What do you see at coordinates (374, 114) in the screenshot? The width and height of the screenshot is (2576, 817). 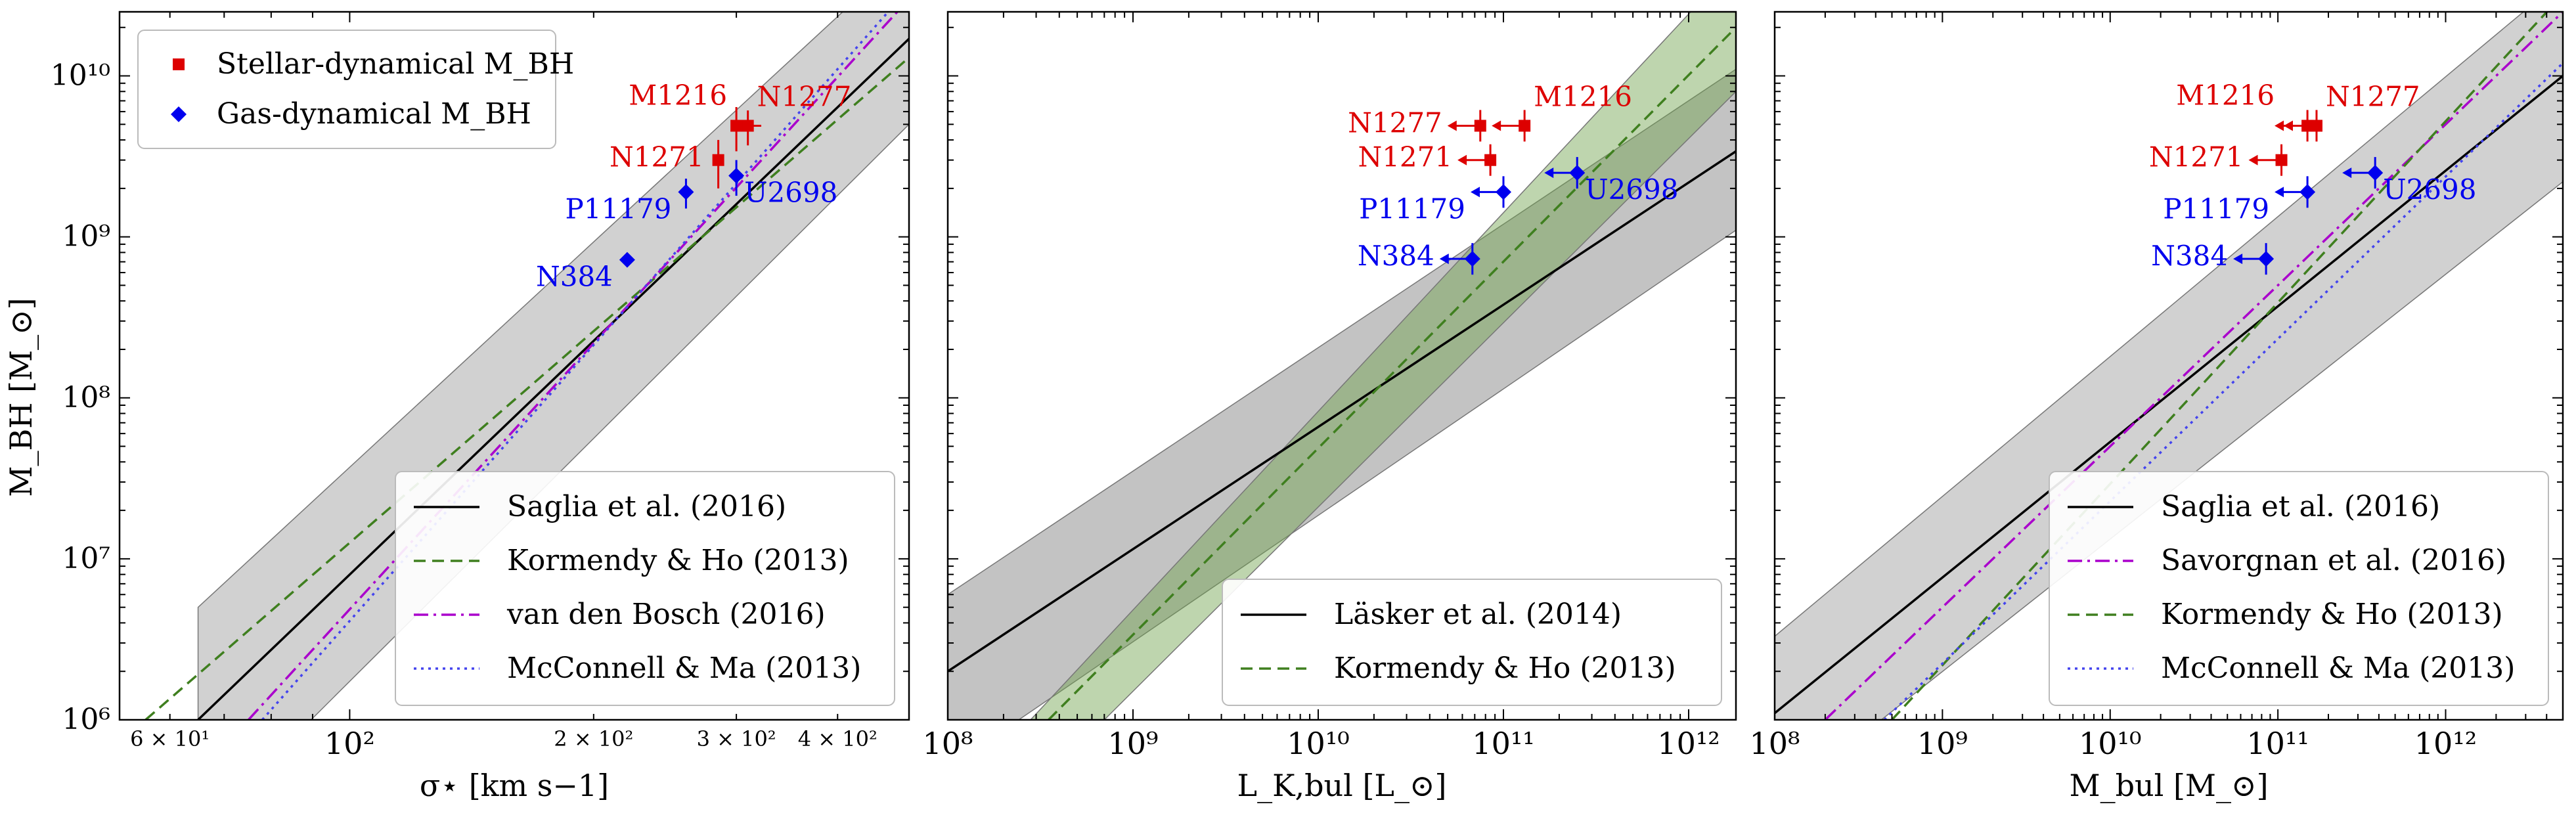 I see `legend-label: Gas-dynamical M_BH` at bounding box center [374, 114].